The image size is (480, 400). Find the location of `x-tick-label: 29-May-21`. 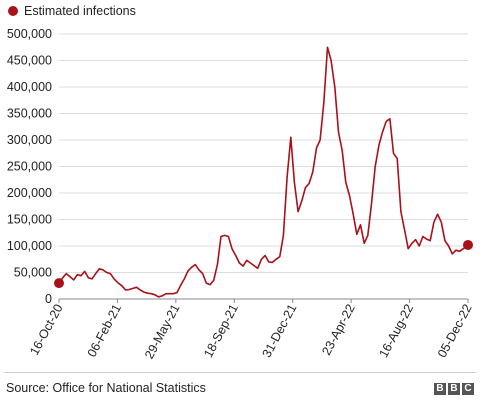

x-tick-label: 29-May-21 is located at coordinates (162, 331).